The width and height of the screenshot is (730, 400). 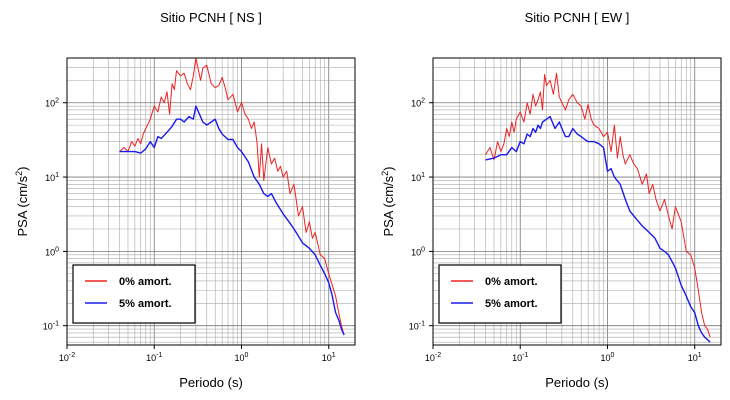 I want to click on chart-title: Sitio PCNH [ EW ], so click(x=577, y=17).